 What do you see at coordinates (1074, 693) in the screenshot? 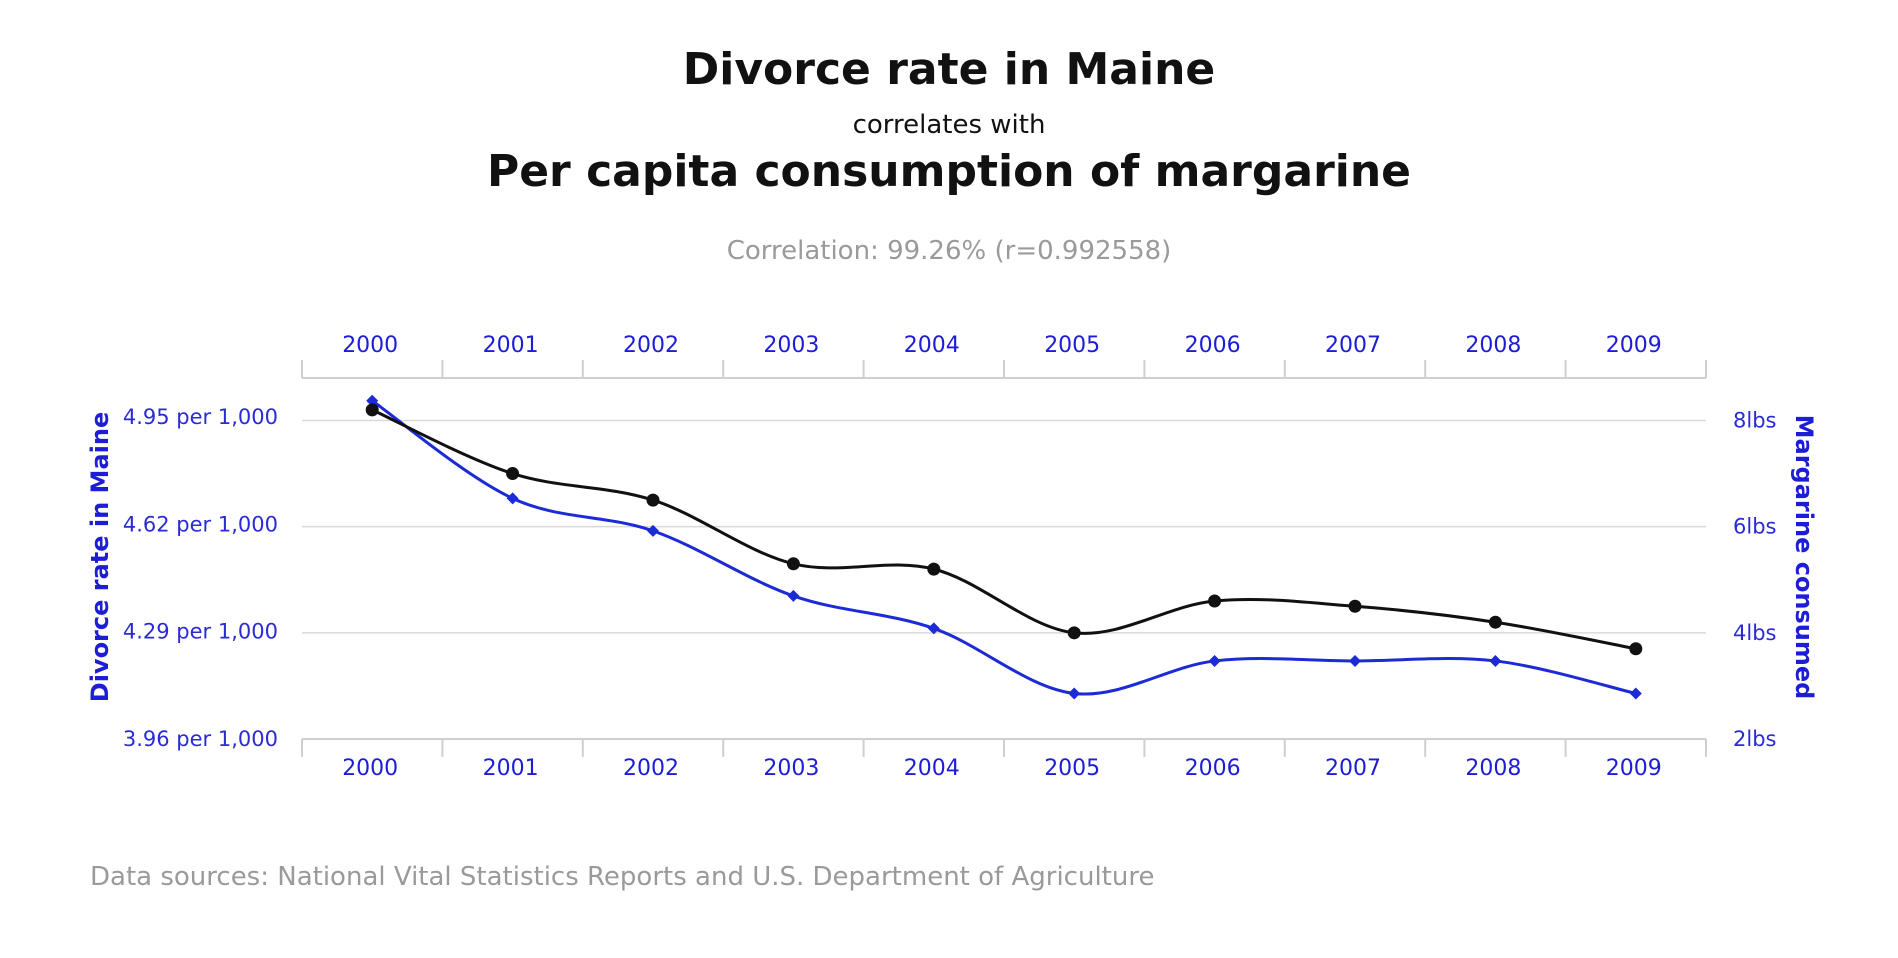
I see `point-left-2005` at bounding box center [1074, 693].